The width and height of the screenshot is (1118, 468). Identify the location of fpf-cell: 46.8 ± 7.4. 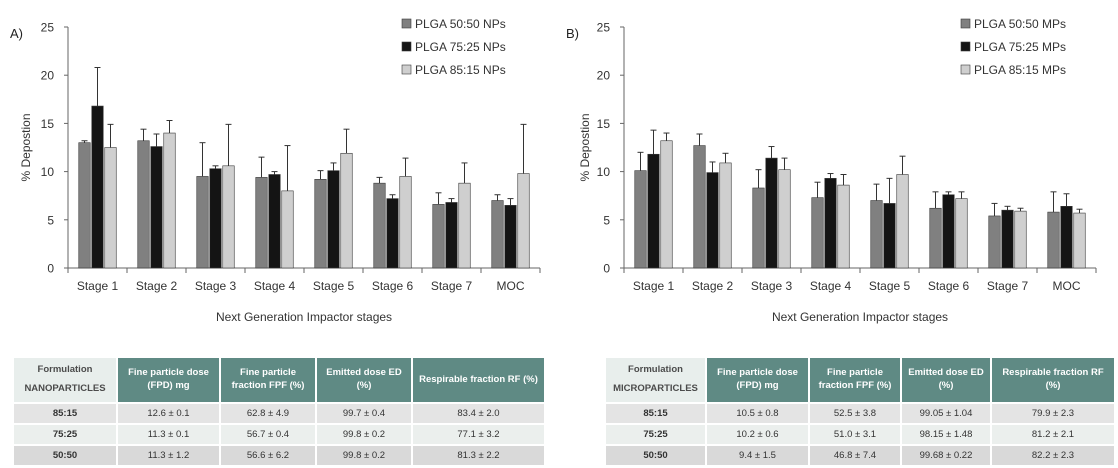
(855, 454).